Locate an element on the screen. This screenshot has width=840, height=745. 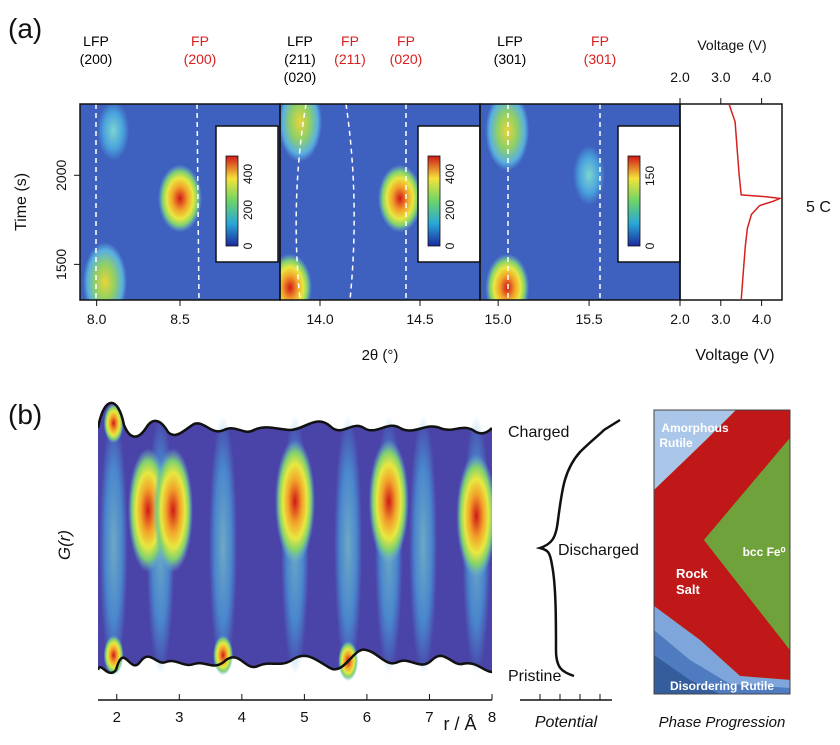
phase-progression-title: Phase Progression is located at coordinates (722, 722).